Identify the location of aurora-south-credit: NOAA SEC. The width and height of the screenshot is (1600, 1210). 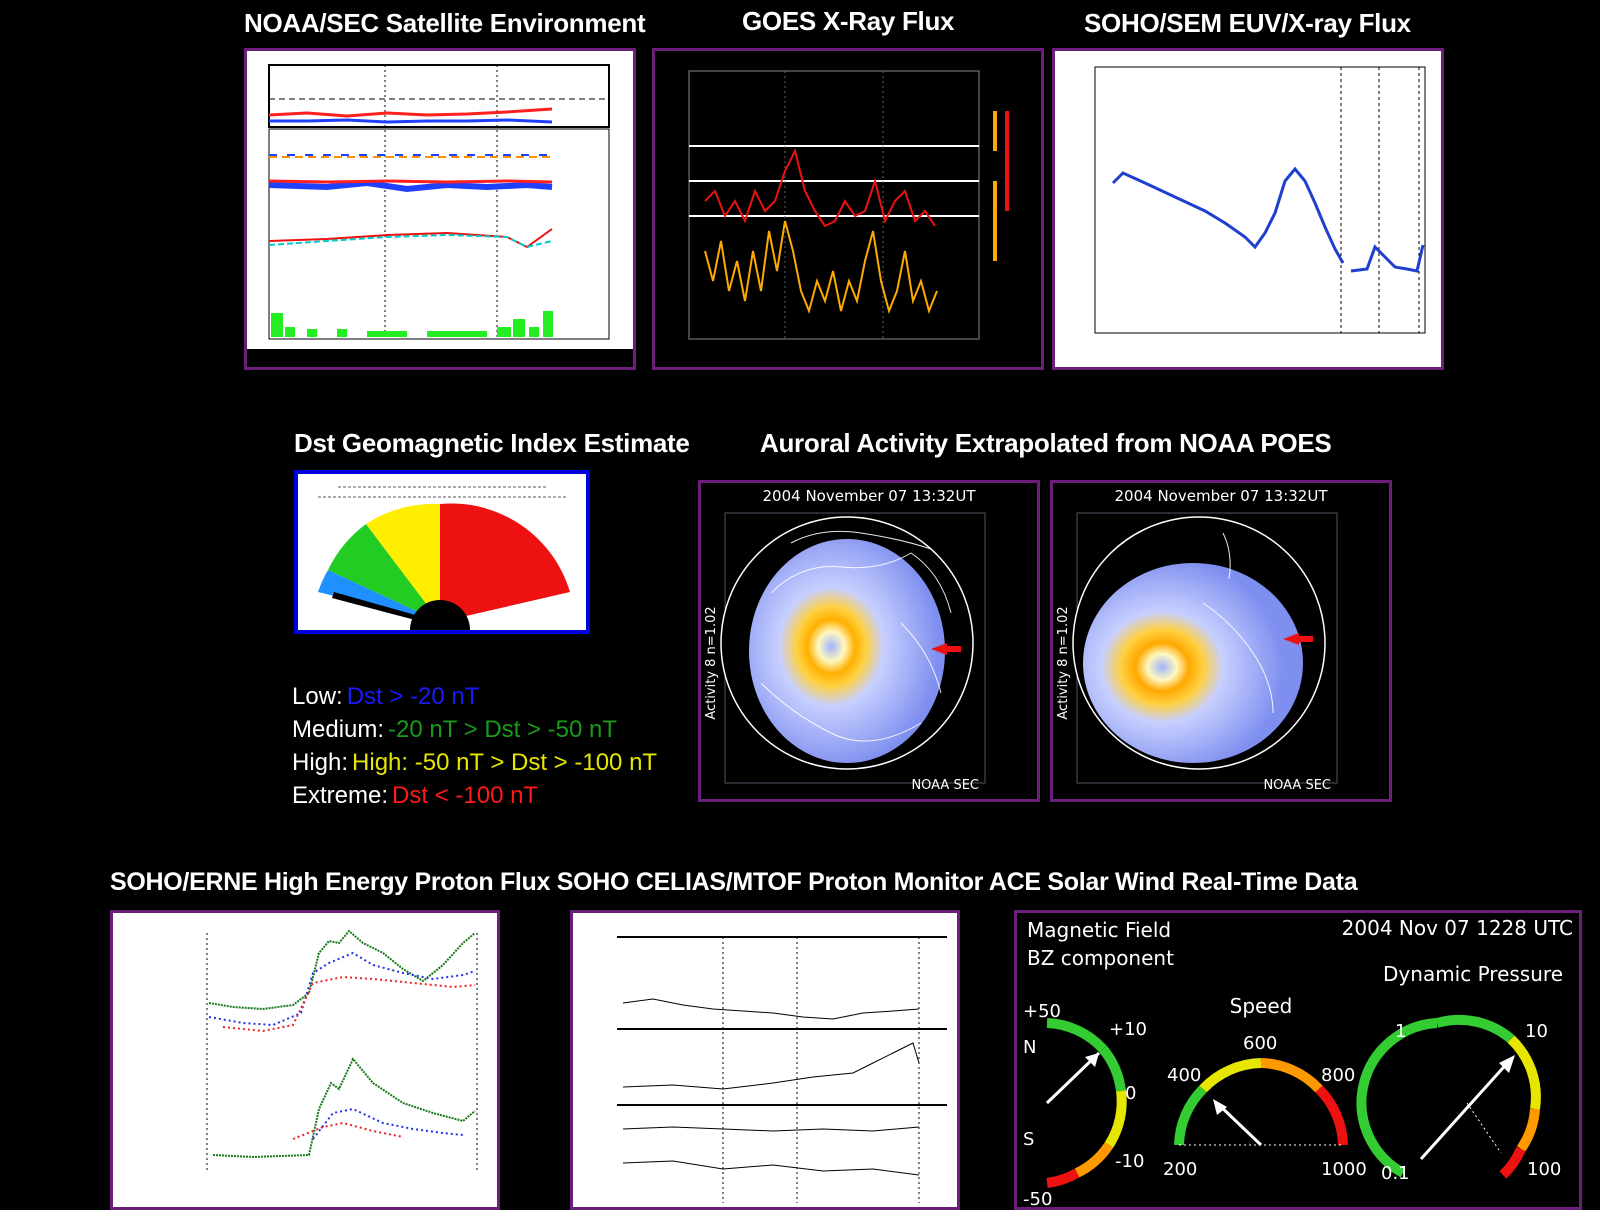
(1297, 785).